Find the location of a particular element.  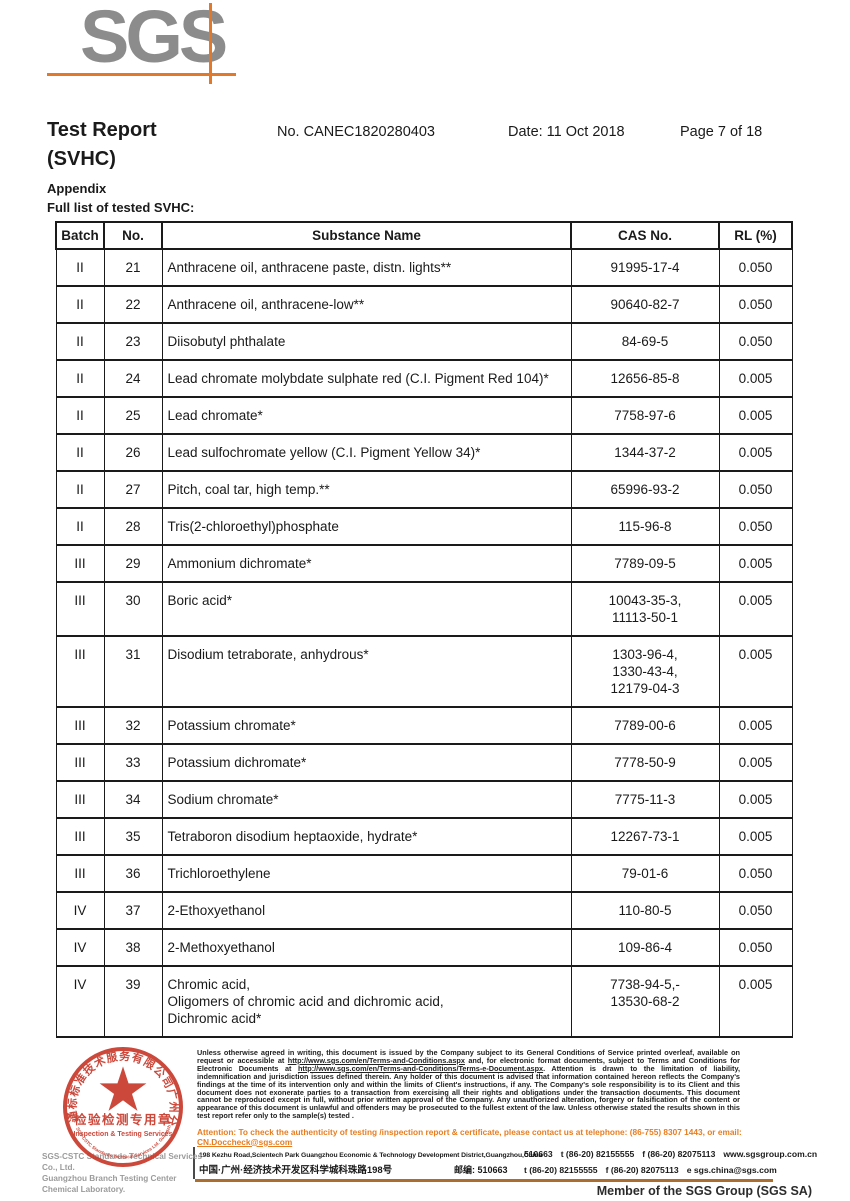

postal-code-en: 510663 is located at coordinates (538, 1154).